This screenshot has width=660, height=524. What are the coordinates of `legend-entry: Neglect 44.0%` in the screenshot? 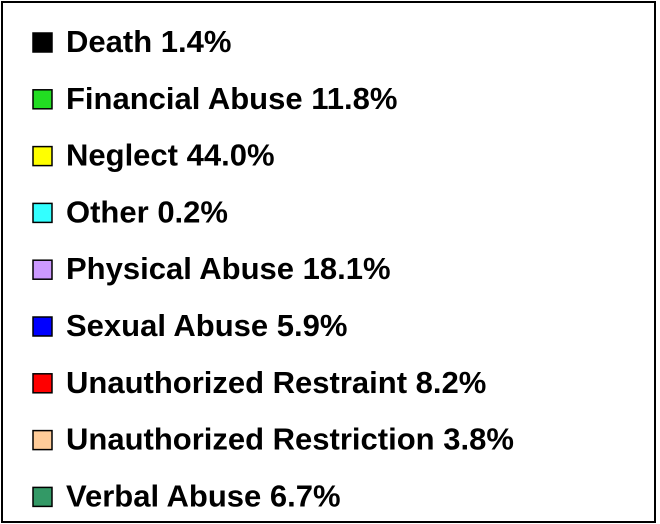 It's located at (170, 155).